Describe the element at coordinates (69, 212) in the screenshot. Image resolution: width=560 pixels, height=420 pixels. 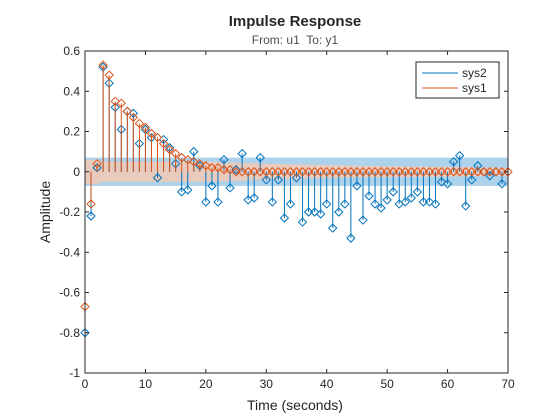
I see `y-tick-label: -0.2` at that location.